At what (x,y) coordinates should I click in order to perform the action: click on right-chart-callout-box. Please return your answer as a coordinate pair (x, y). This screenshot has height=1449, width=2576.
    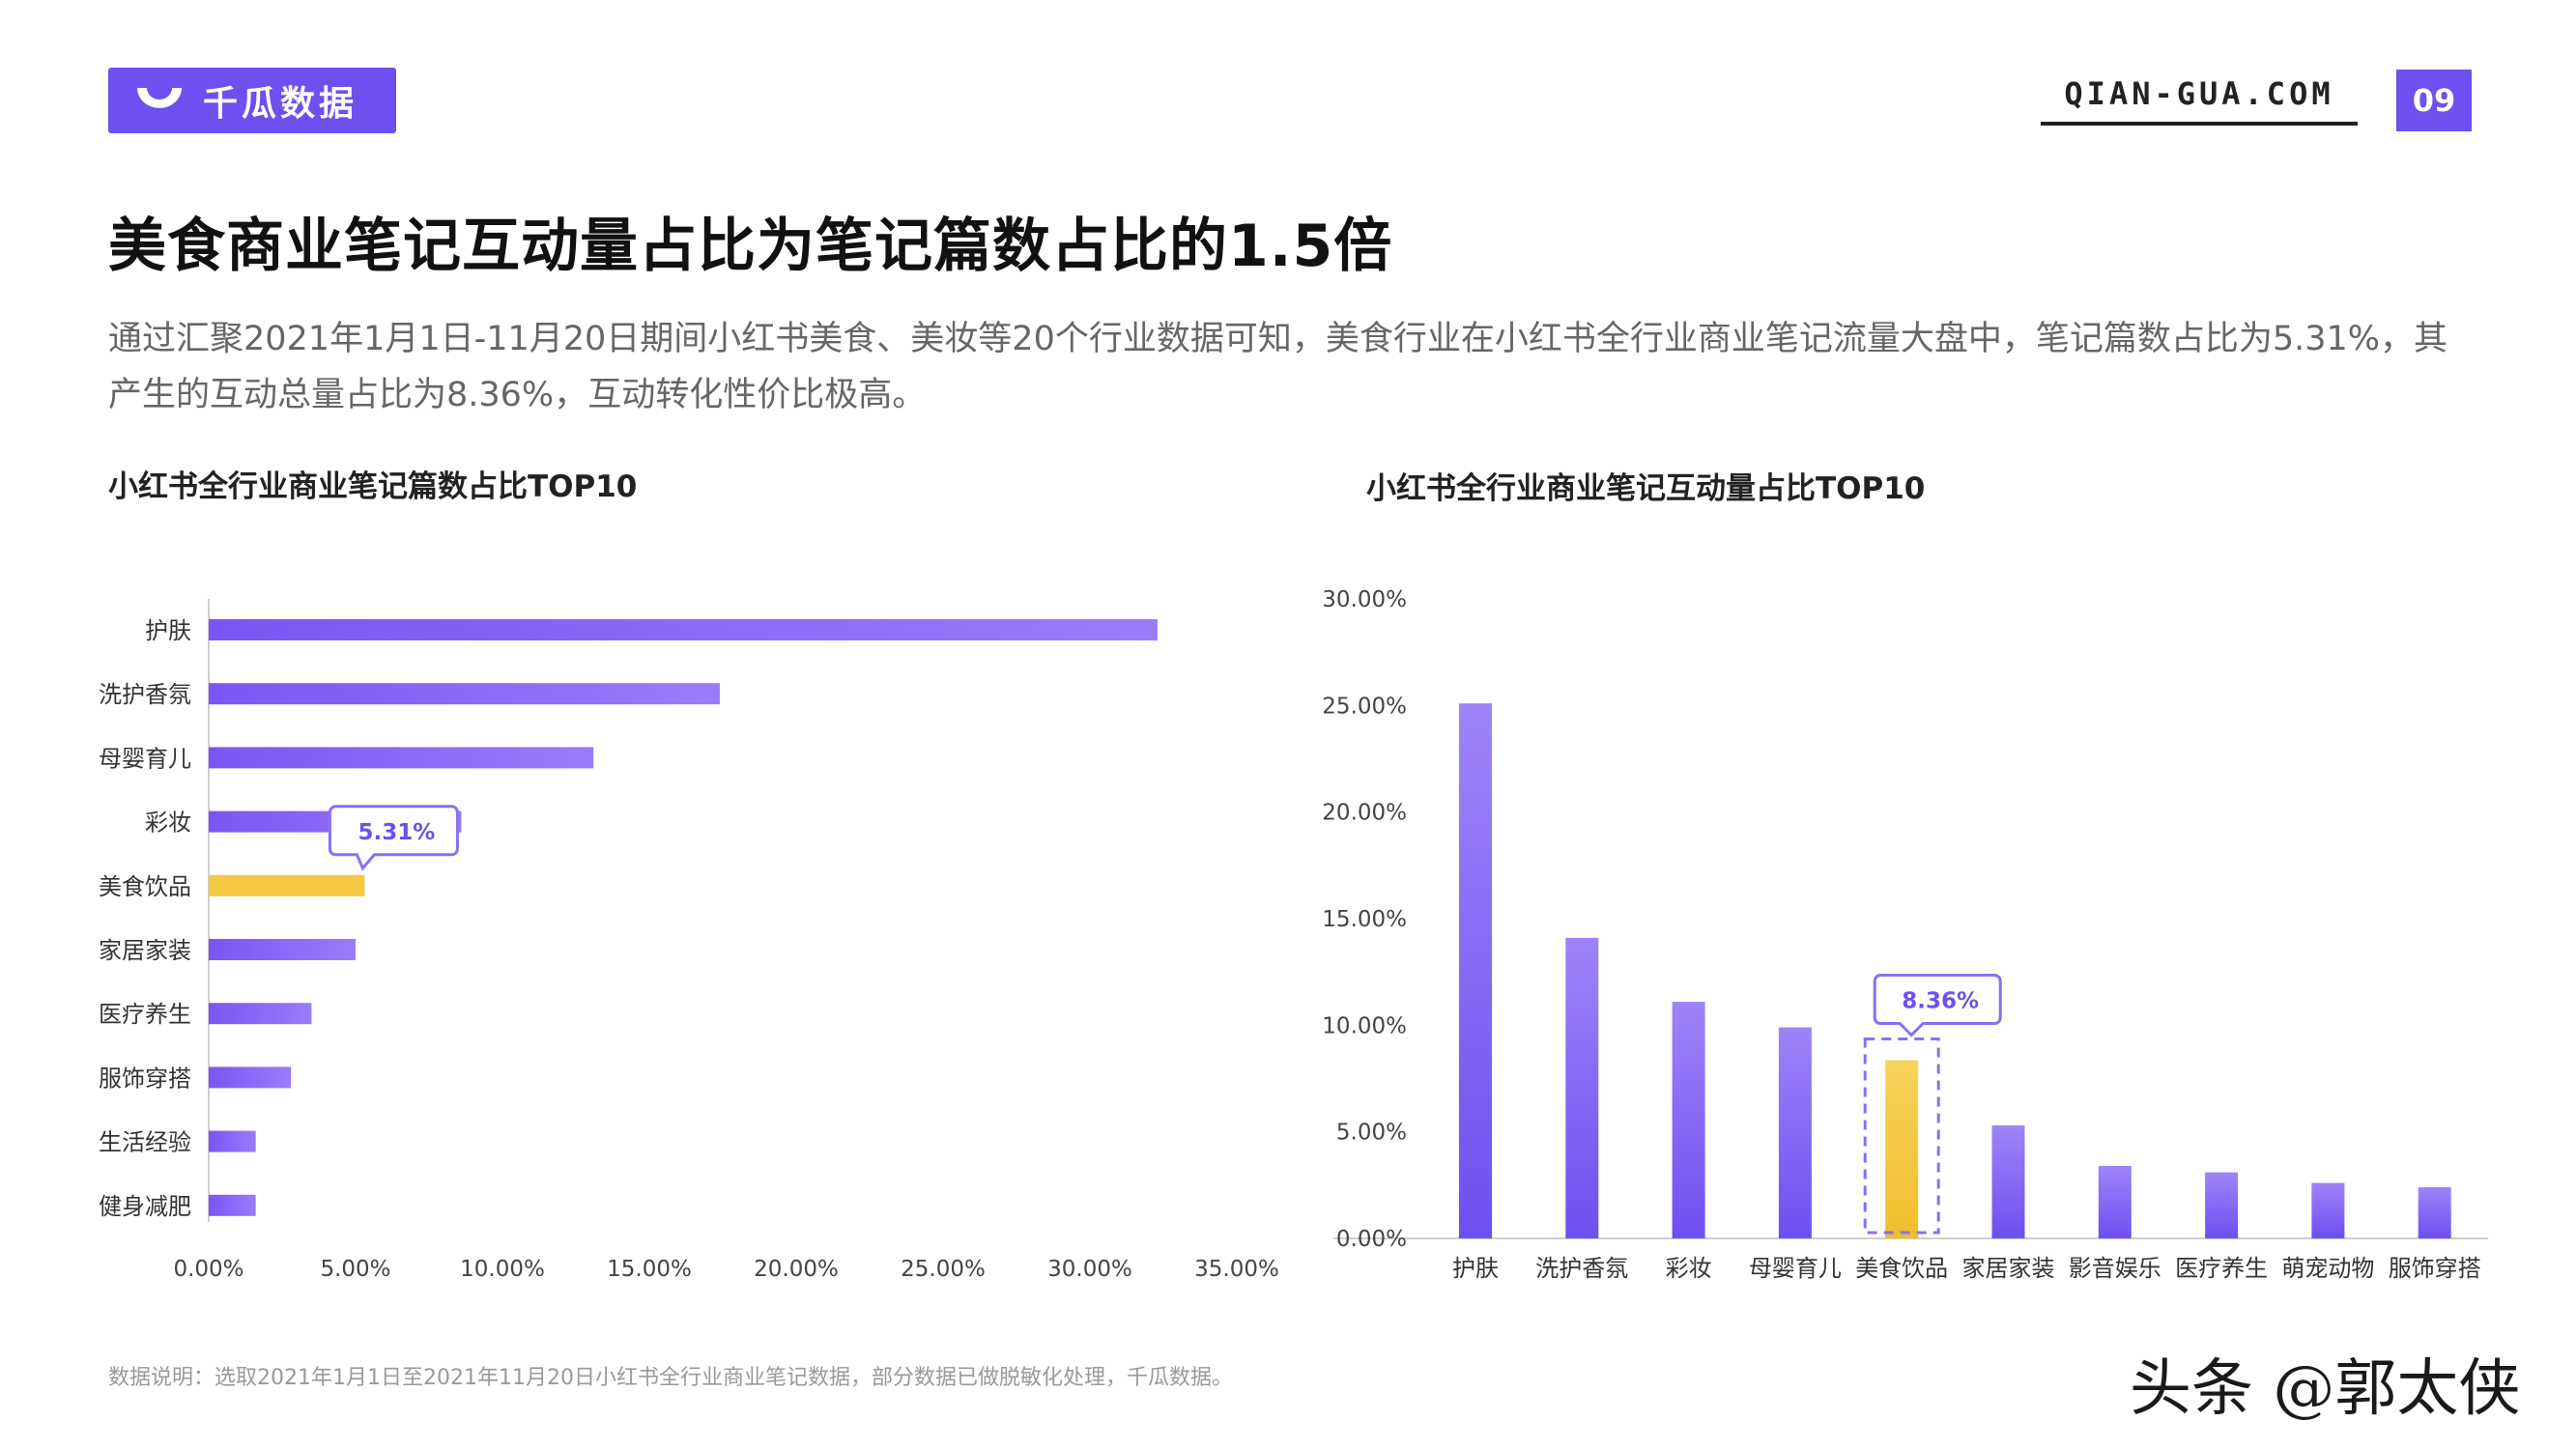
    Looking at the image, I should click on (1938, 1005).